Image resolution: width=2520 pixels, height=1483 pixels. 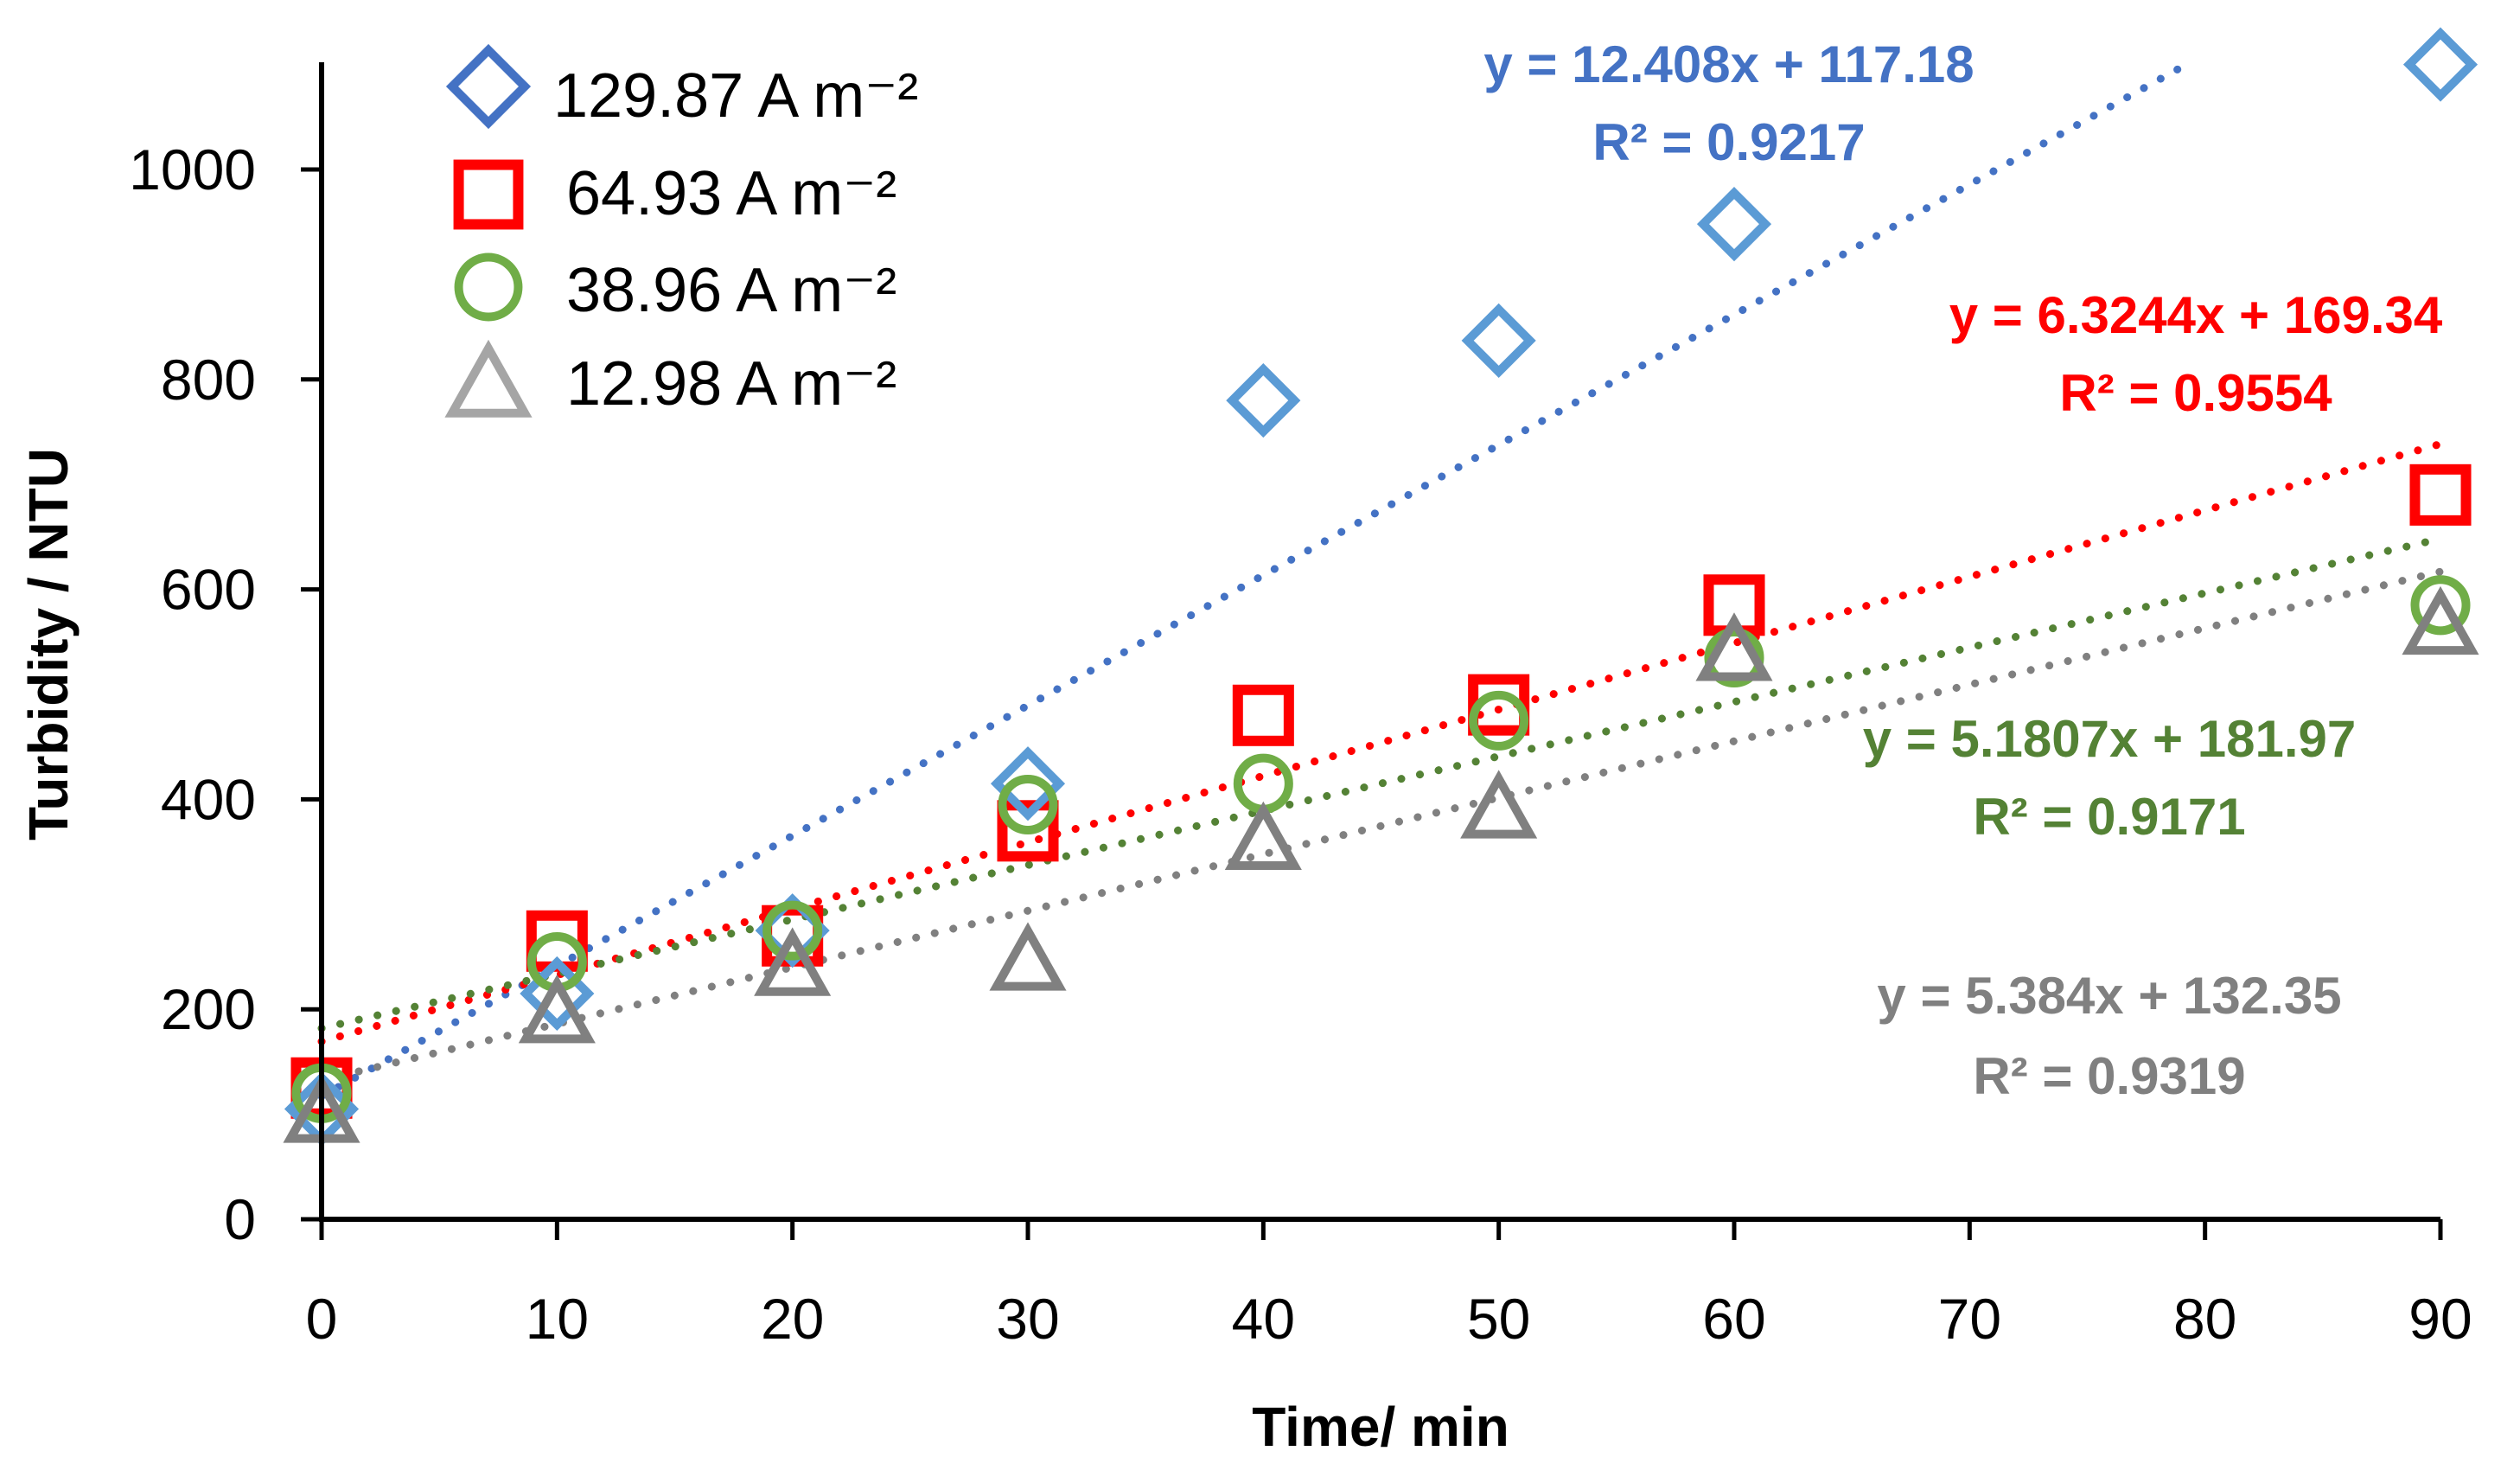 I want to click on y-tick-label: 200, so click(x=209, y=1009).